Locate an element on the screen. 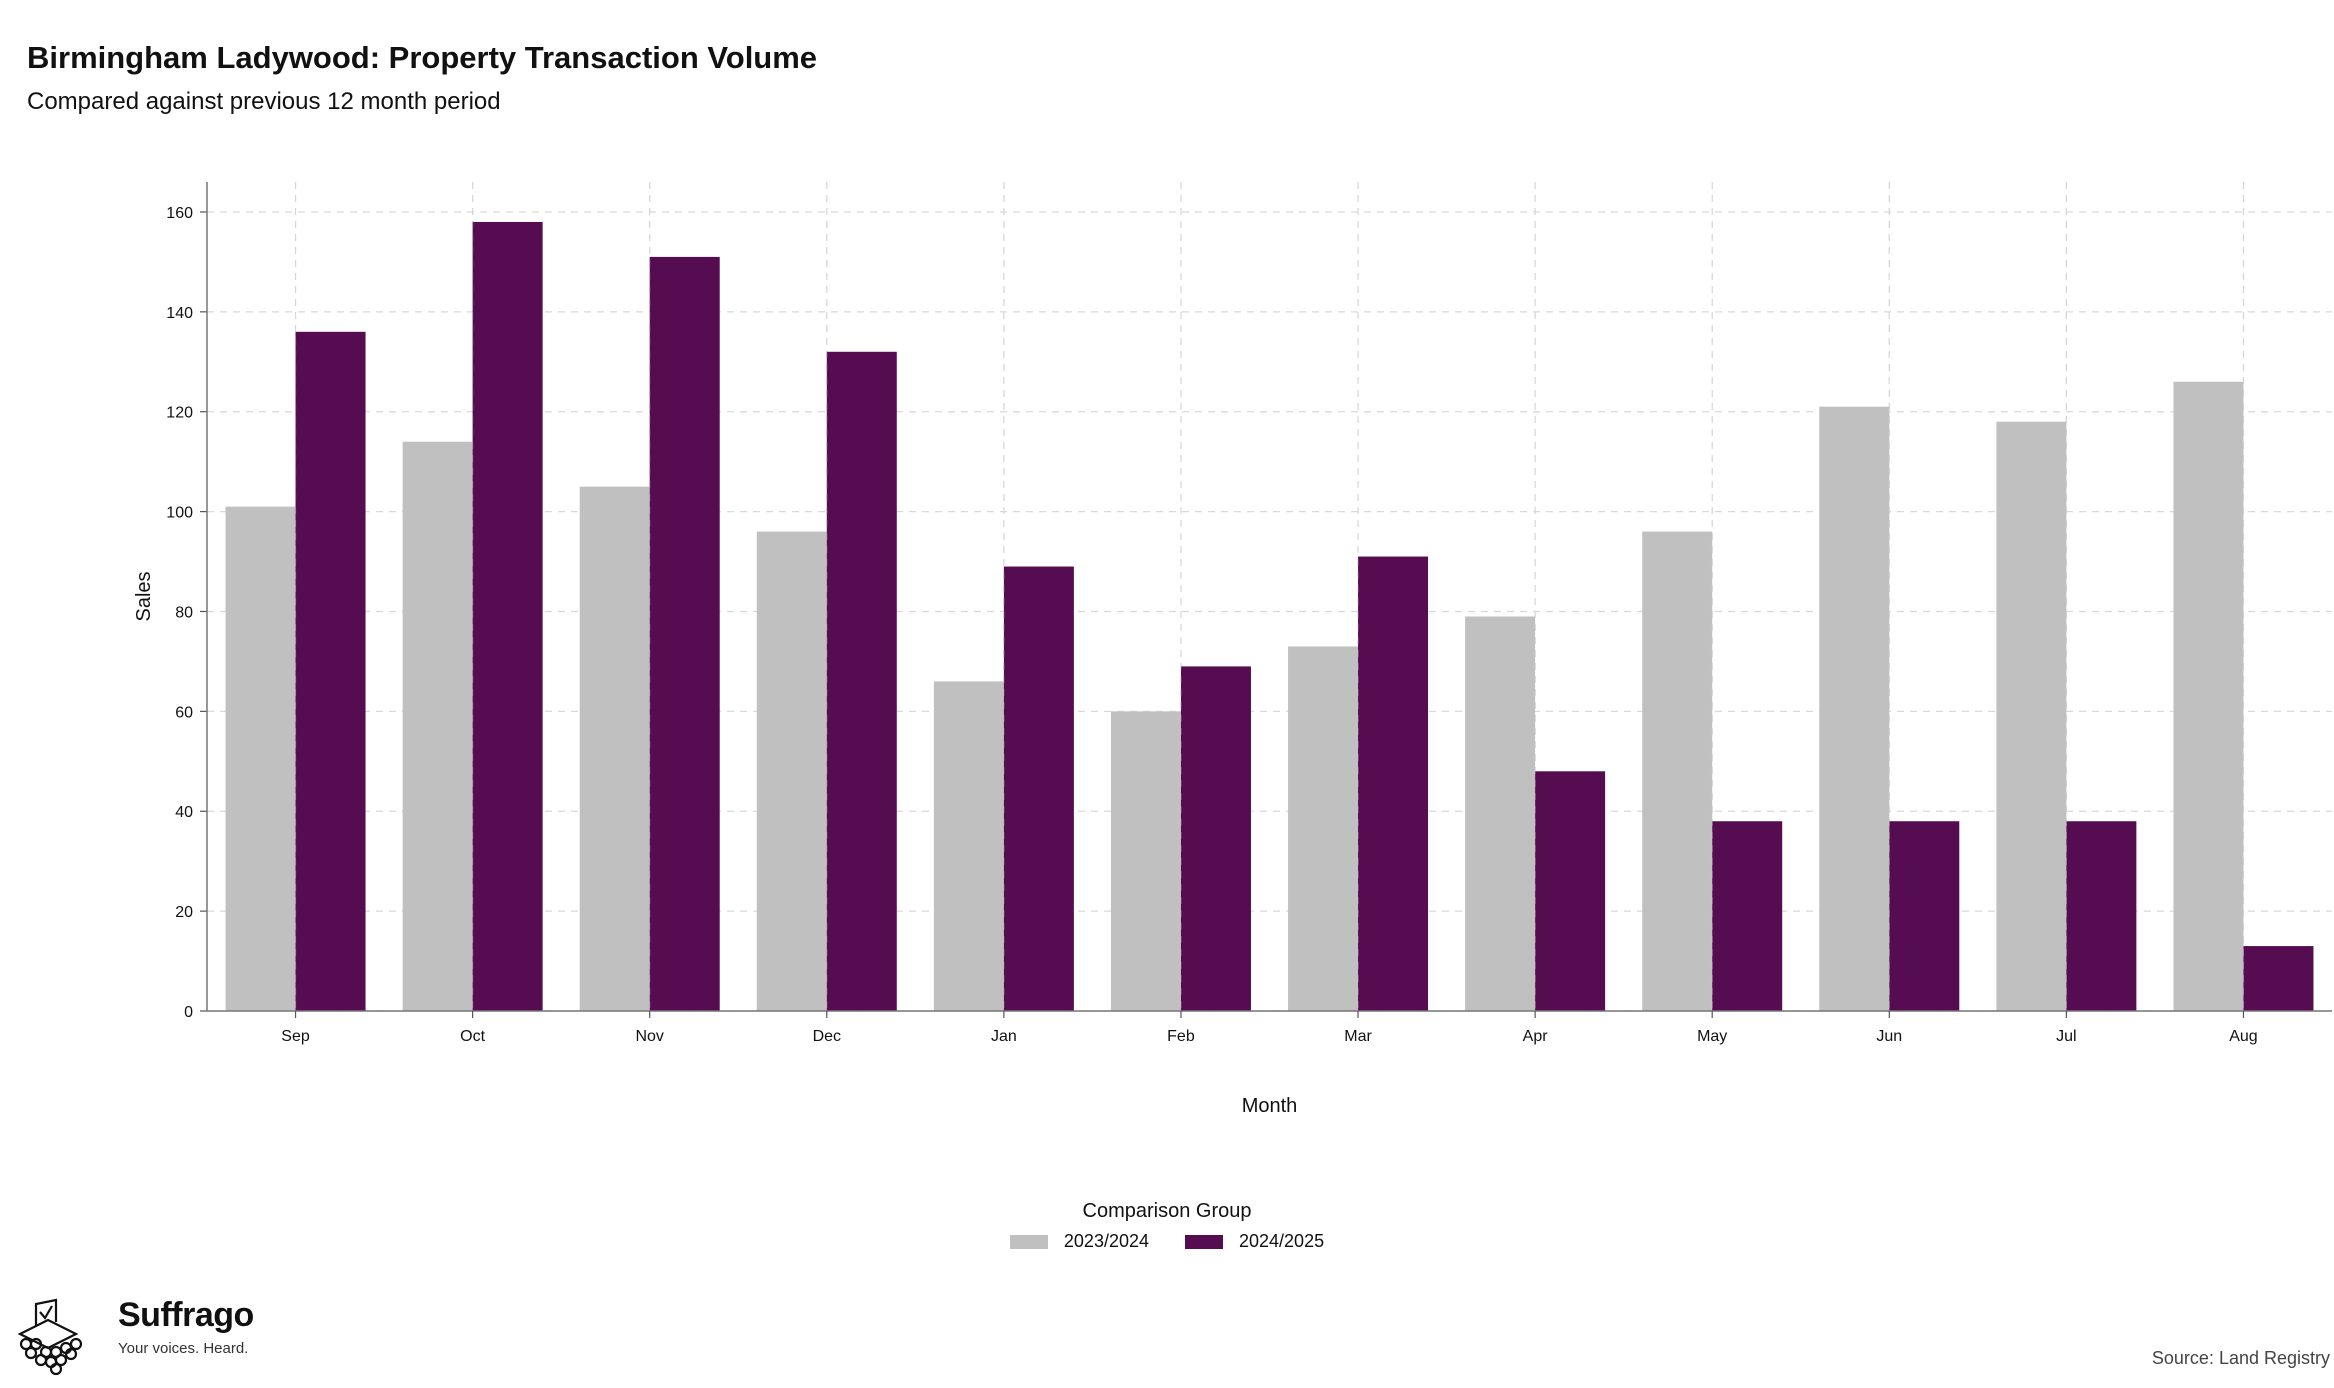 Image resolution: width=2334 pixels, height=1388 pixels. y-tick-label: 80 is located at coordinates (184, 612).